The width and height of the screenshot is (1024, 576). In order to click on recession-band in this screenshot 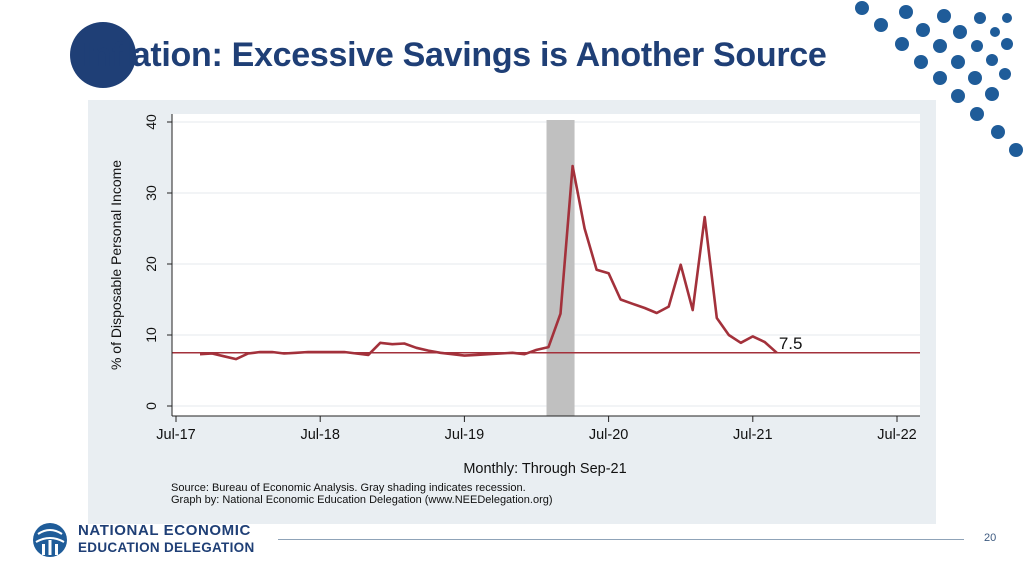, I will do `click(560, 268)`.